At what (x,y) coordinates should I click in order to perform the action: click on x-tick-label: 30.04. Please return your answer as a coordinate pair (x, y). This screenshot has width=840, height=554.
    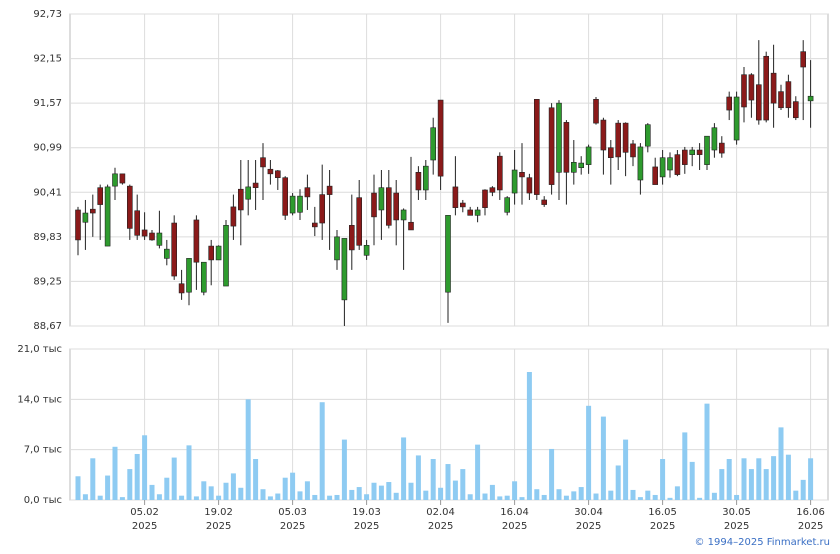
    Looking at the image, I should click on (588, 512).